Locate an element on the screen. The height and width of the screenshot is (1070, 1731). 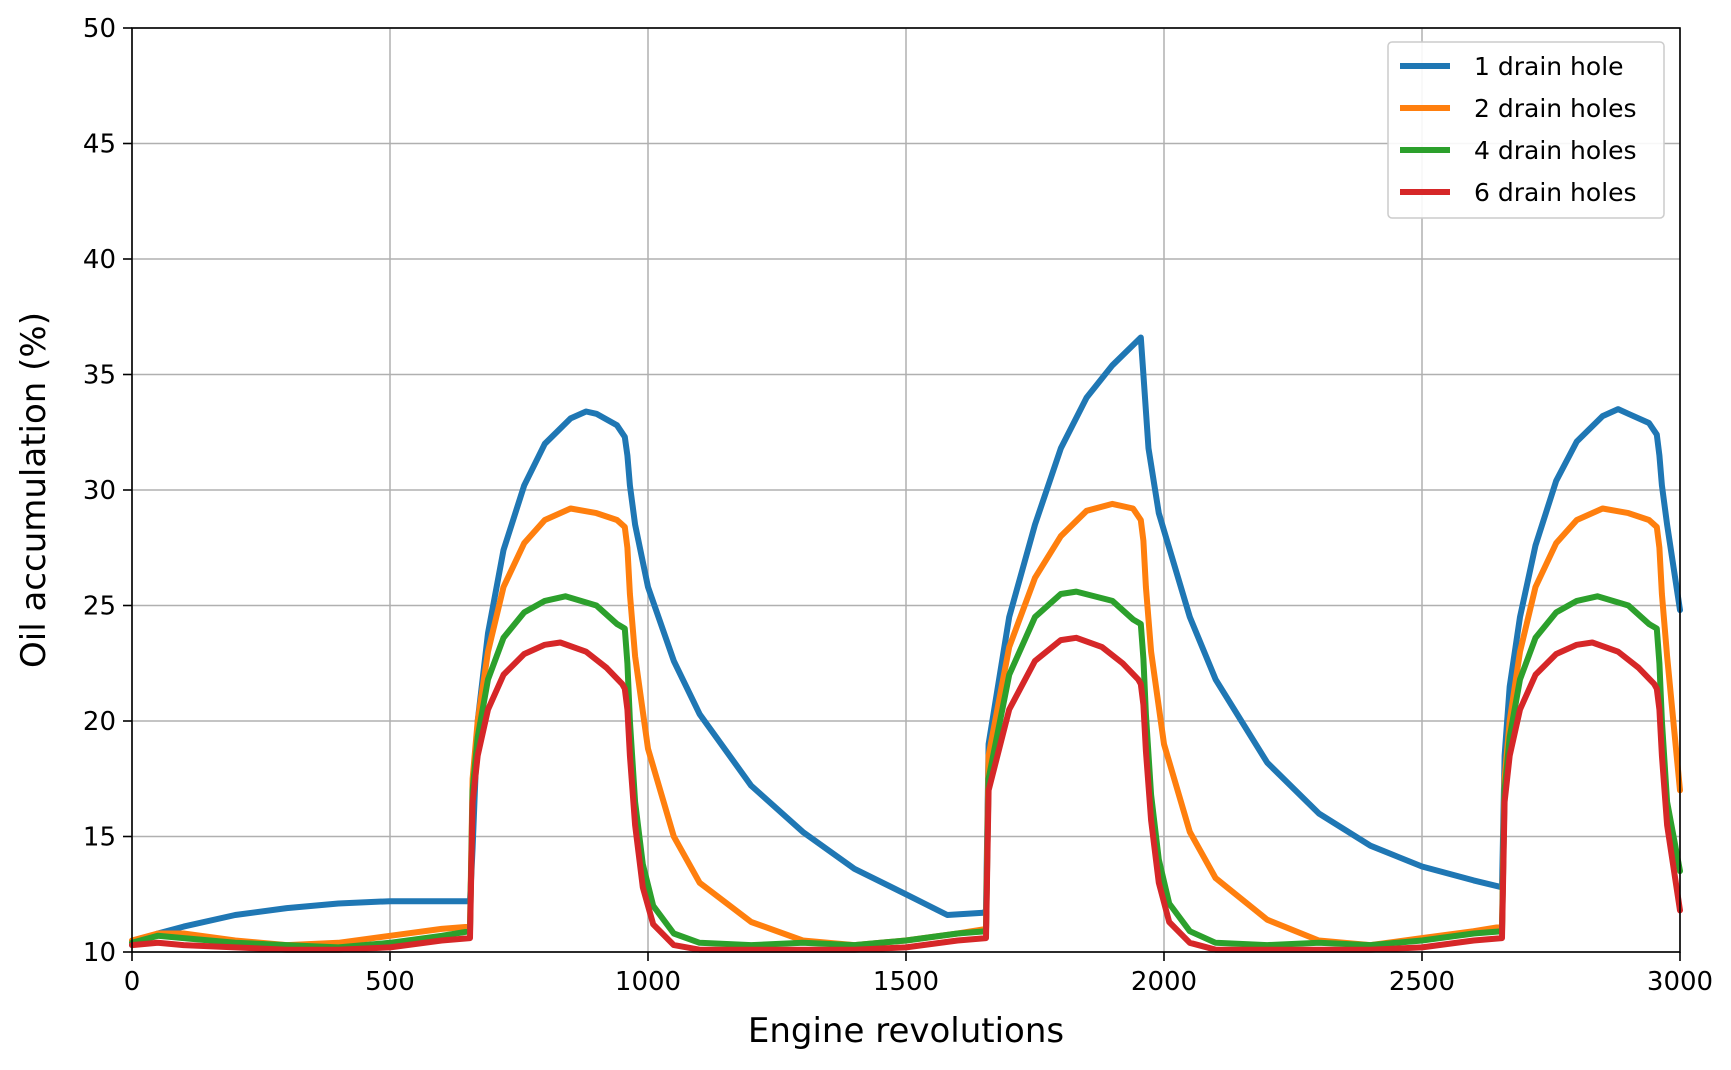
y-tick-label: 35 is located at coordinates (99, 376).